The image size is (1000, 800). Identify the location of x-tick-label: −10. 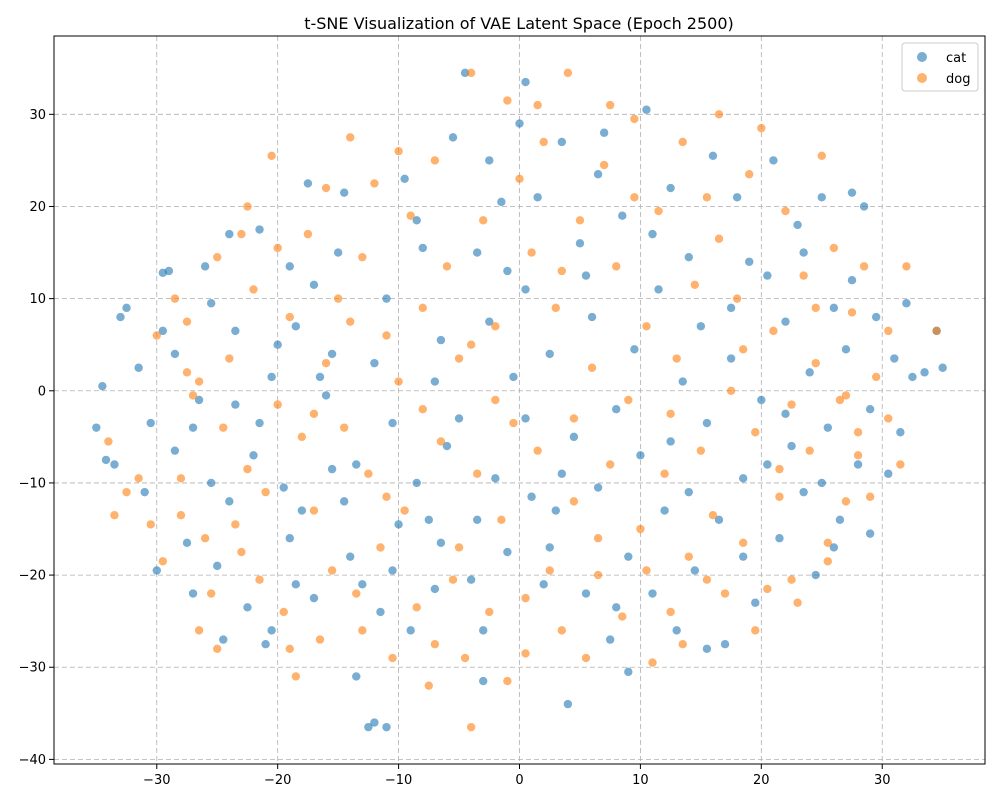
(398, 780).